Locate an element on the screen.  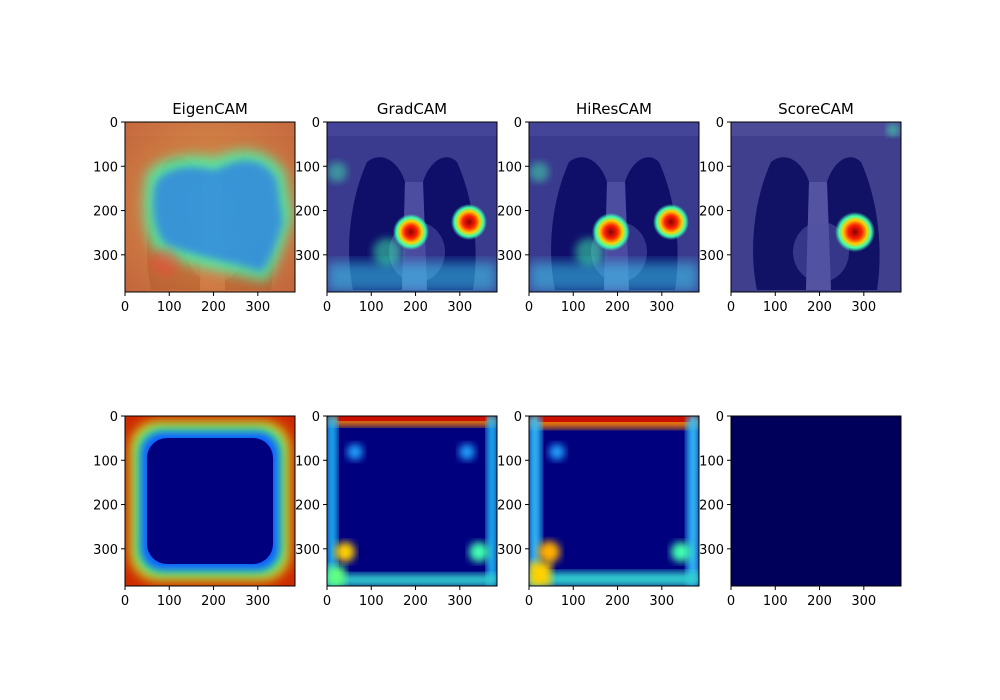
panel-row1-col4: ScoreCAM 0 100 200 300 0 100 200 300 is located at coordinates (800, 207).